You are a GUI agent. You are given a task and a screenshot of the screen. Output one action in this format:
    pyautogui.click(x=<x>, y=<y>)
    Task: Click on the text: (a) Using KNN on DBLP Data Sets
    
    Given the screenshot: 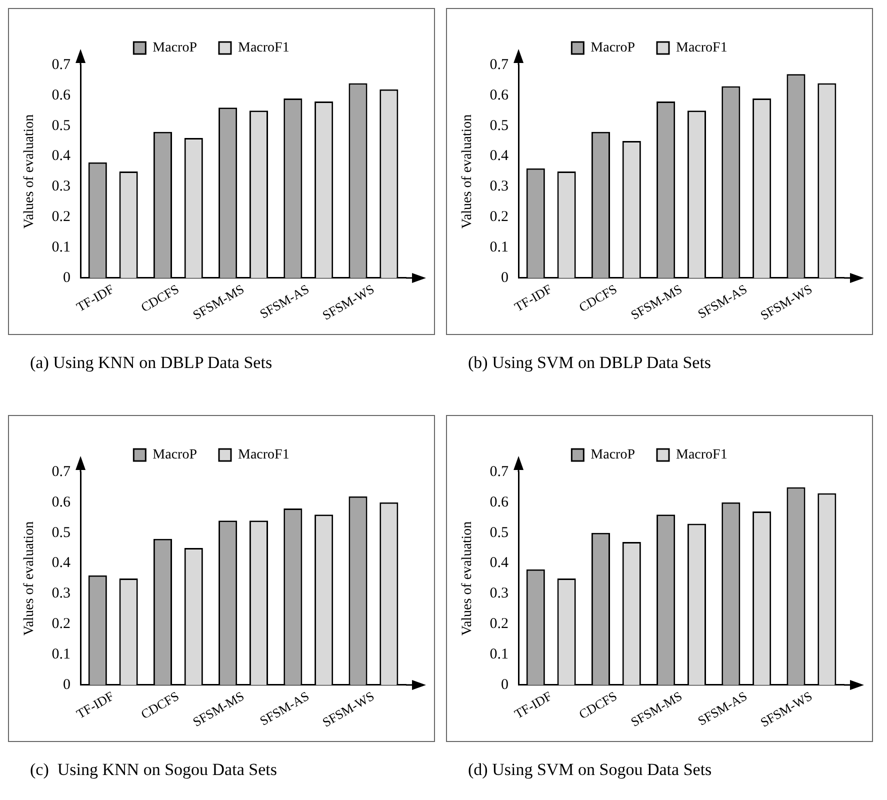 What is the action you would take?
    pyautogui.click(x=152, y=363)
    